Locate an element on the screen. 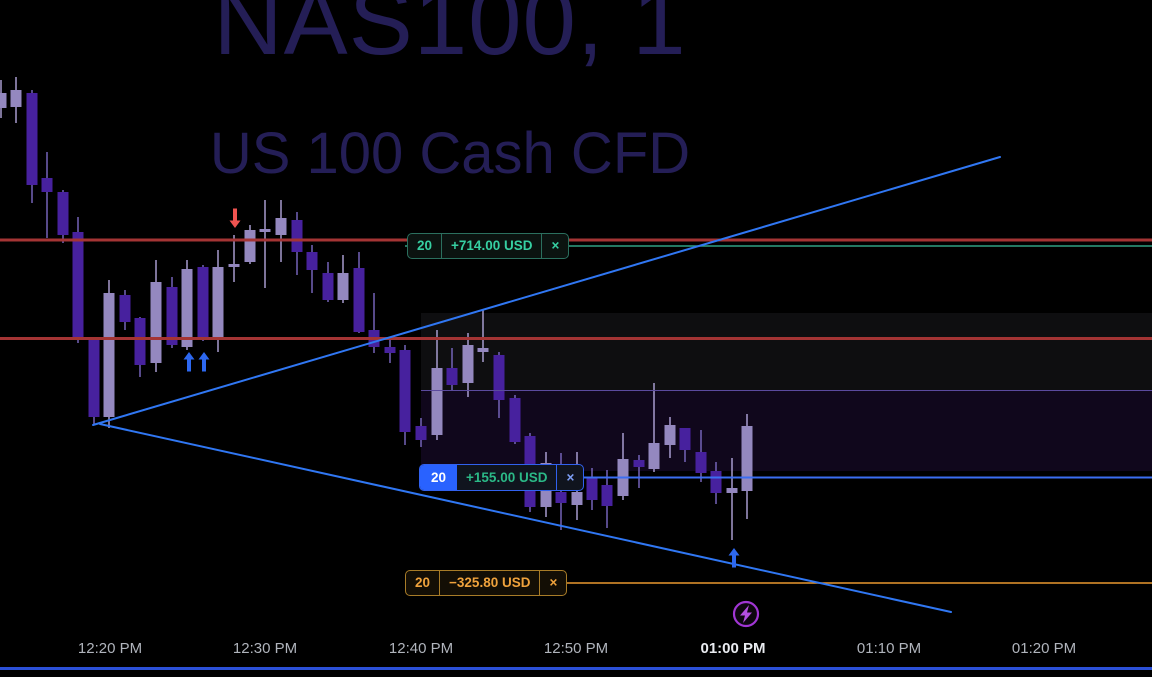 The height and width of the screenshot is (677, 1152). time-axis-label: 12:30 PM is located at coordinates (265, 648).